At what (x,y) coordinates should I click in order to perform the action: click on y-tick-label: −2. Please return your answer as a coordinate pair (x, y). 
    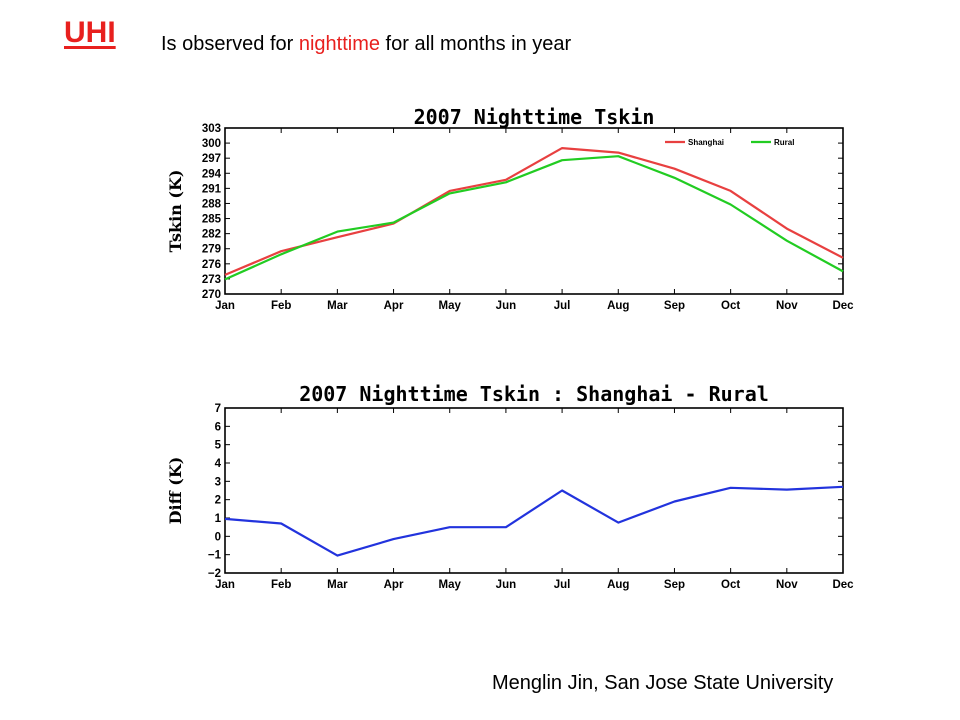
    Looking at the image, I should click on (214, 574).